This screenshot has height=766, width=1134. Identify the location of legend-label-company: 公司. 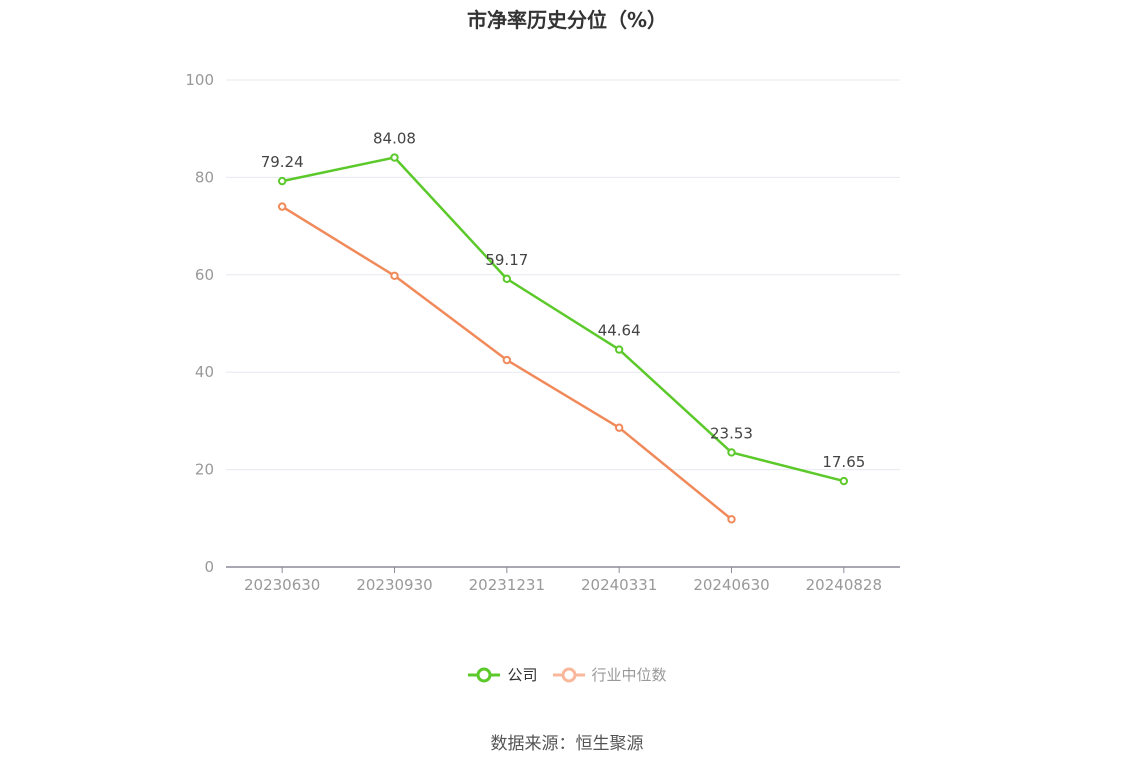
(522, 675).